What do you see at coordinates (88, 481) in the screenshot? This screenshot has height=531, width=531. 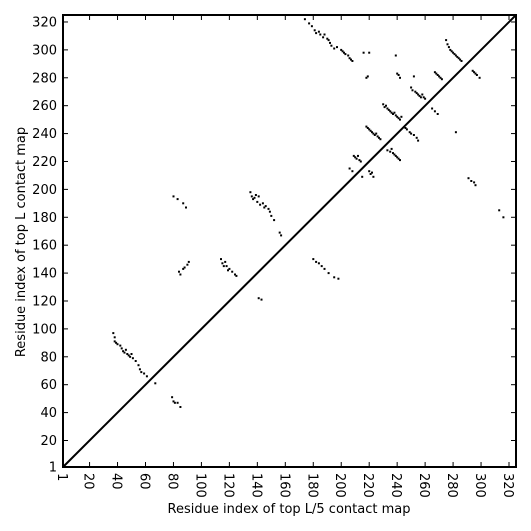 I see `x-tick-label-20: 20` at bounding box center [88, 481].